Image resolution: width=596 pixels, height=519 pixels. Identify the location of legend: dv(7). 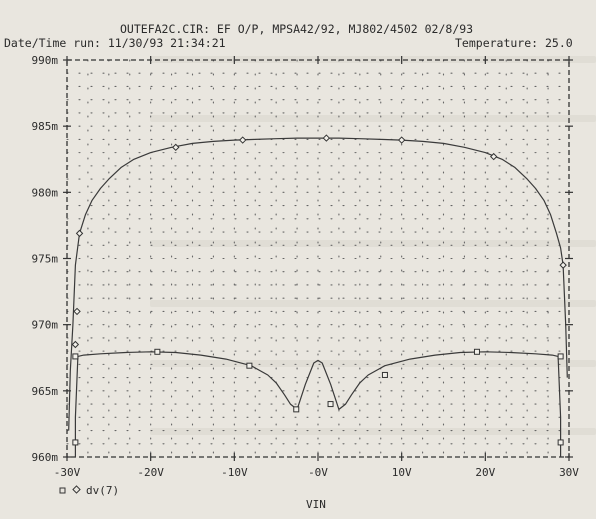
(89, 490).